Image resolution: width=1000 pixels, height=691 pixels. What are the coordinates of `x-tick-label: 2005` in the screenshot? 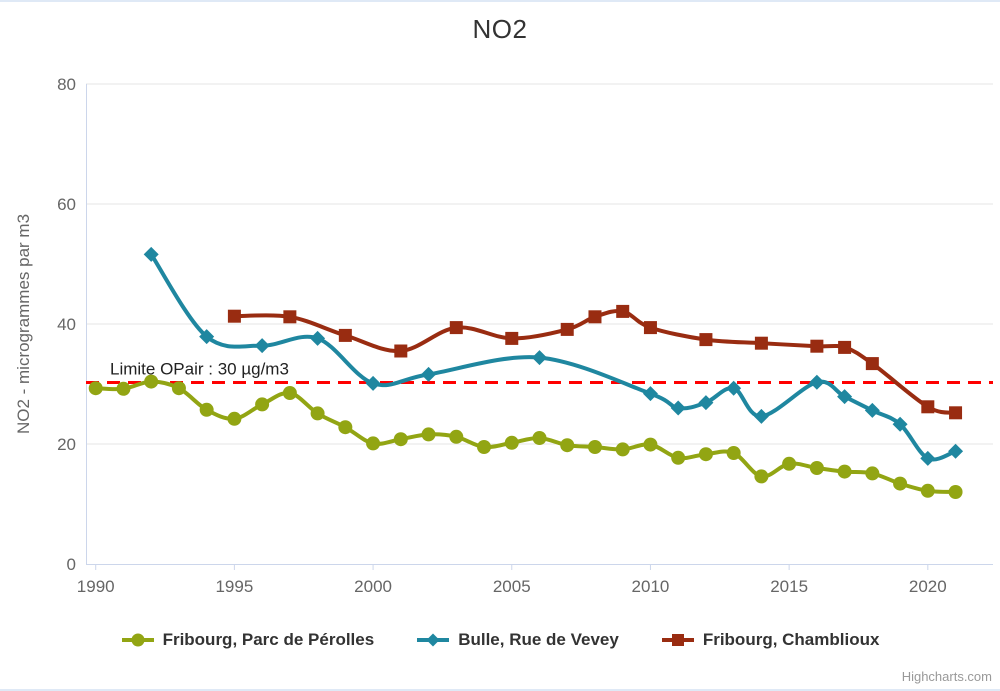 It's located at (512, 586).